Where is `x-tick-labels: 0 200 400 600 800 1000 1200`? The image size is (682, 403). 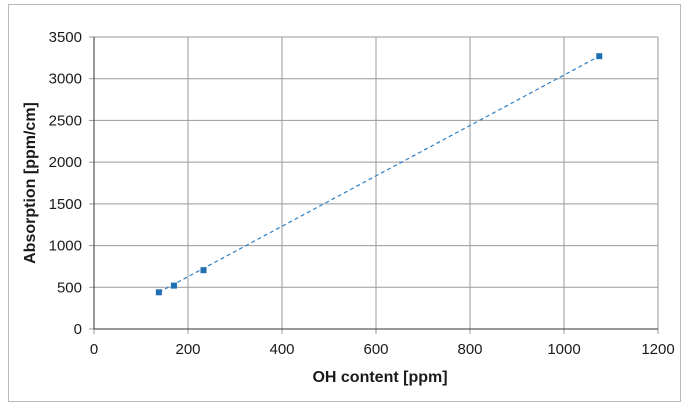 x-tick-labels: 0 200 400 600 800 1000 1200 is located at coordinates (382, 349).